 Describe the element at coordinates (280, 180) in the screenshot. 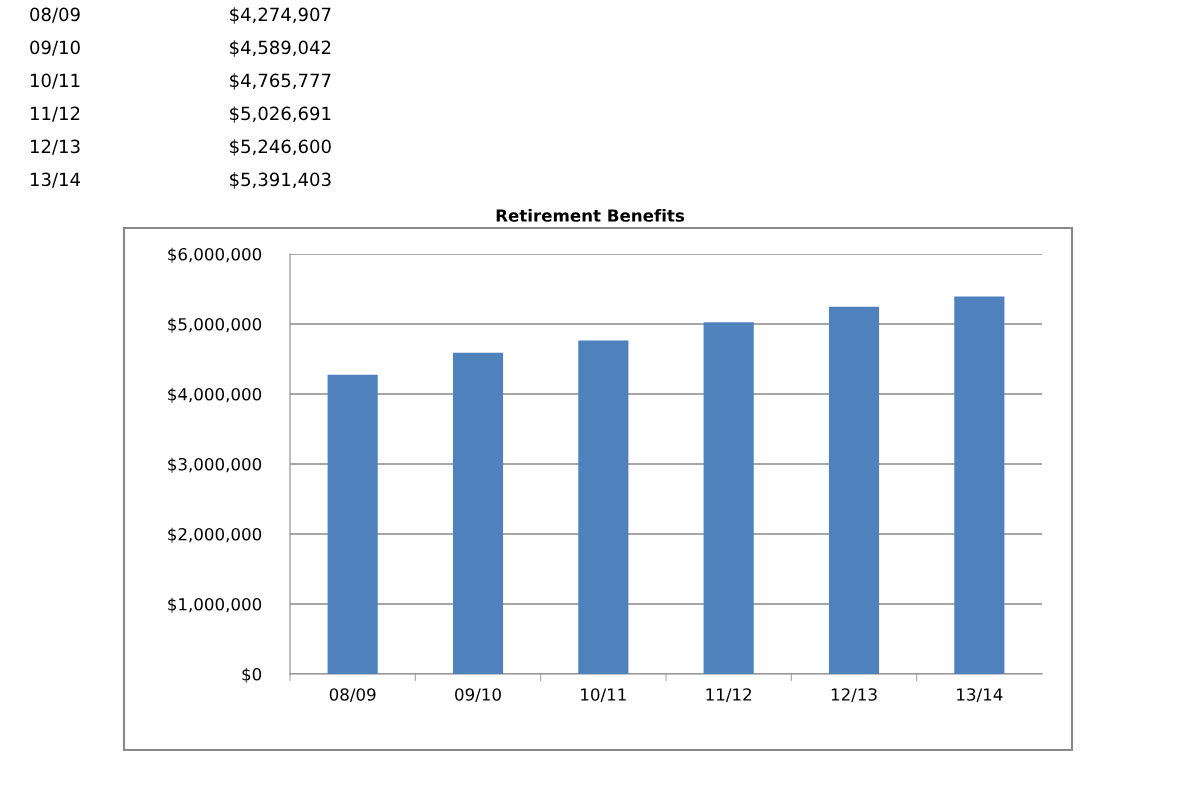

I see `text: $5,391,403` at that location.